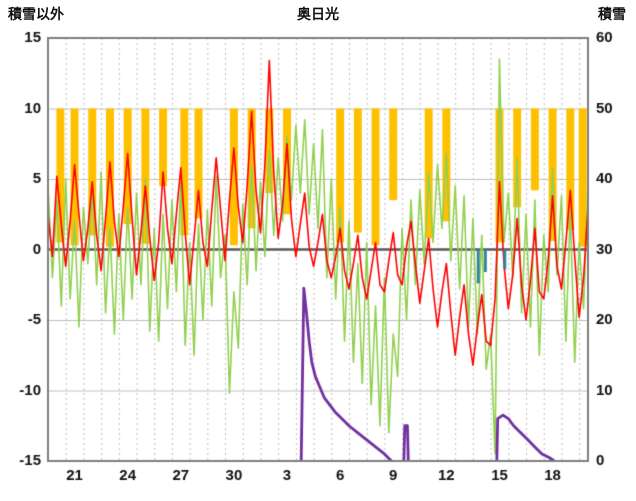 The width and height of the screenshot is (636, 501). What do you see at coordinates (318, 14) in the screenshot?
I see `chart-title: 奥日光` at bounding box center [318, 14].